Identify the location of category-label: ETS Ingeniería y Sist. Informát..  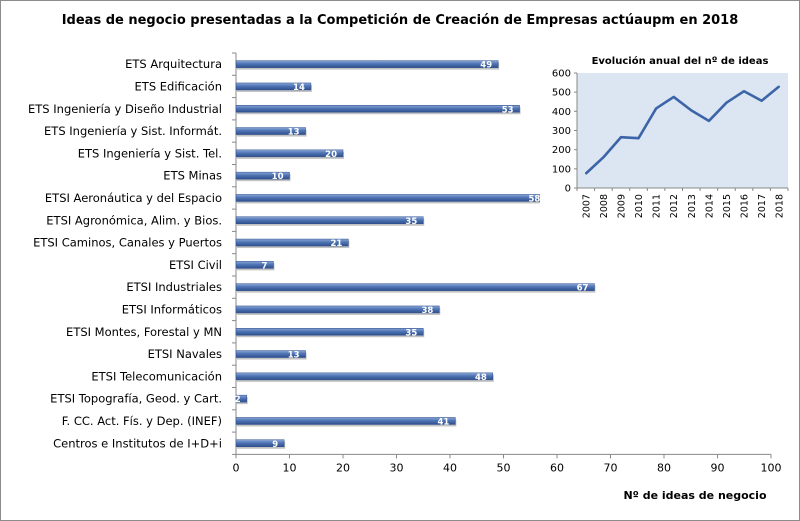
(133, 131).